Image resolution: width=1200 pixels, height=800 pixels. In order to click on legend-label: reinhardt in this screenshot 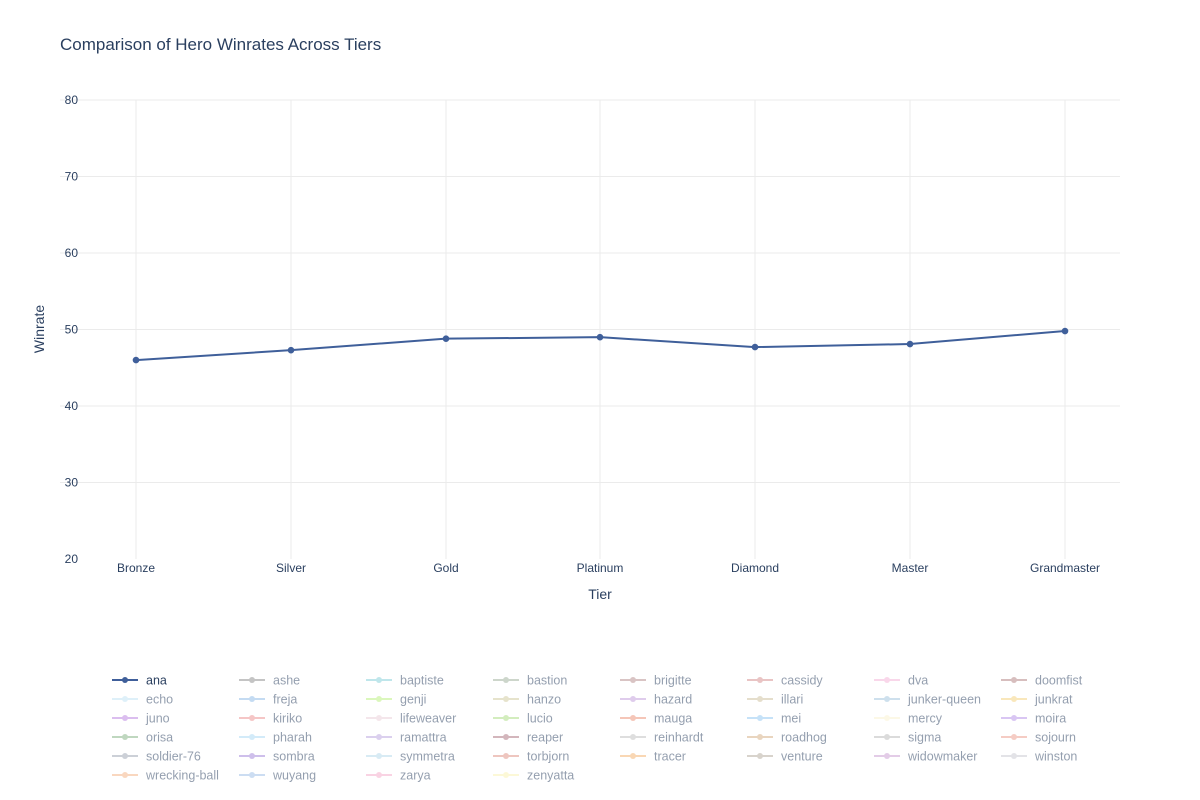, I will do `click(679, 738)`.